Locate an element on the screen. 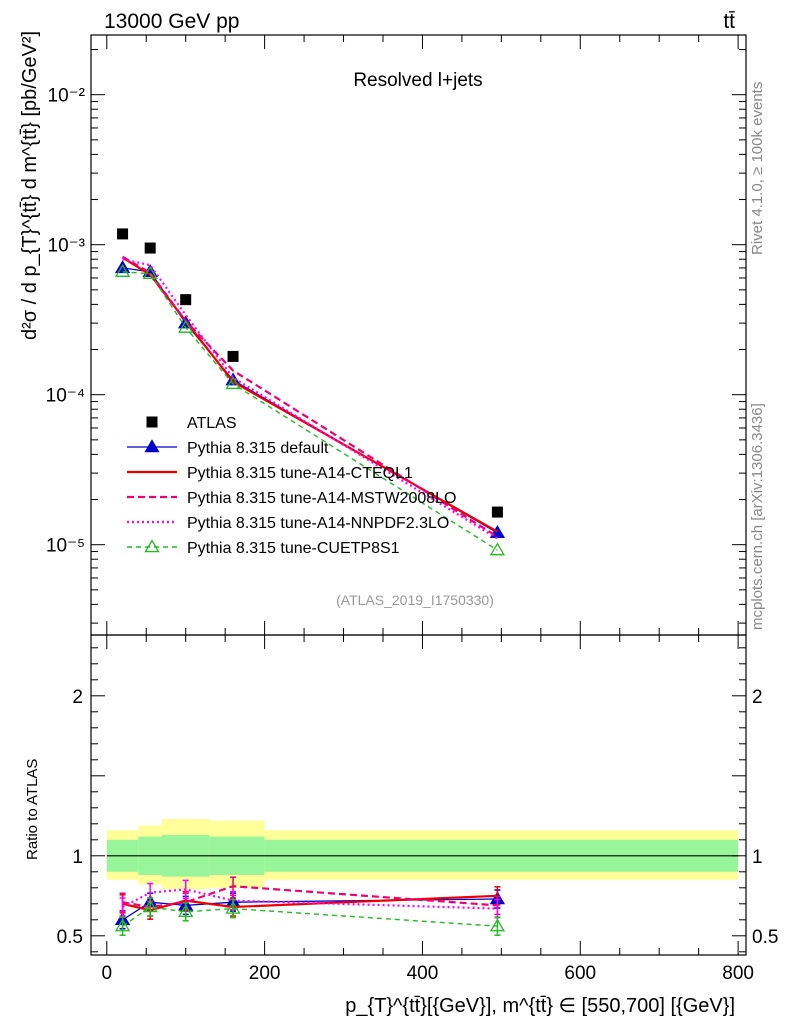 Image resolution: width=786 pixels, height=1024 pixels. legend-entry: Pythia 8.315 tune-A14-NNPDF2.3LO is located at coordinates (288, 523).